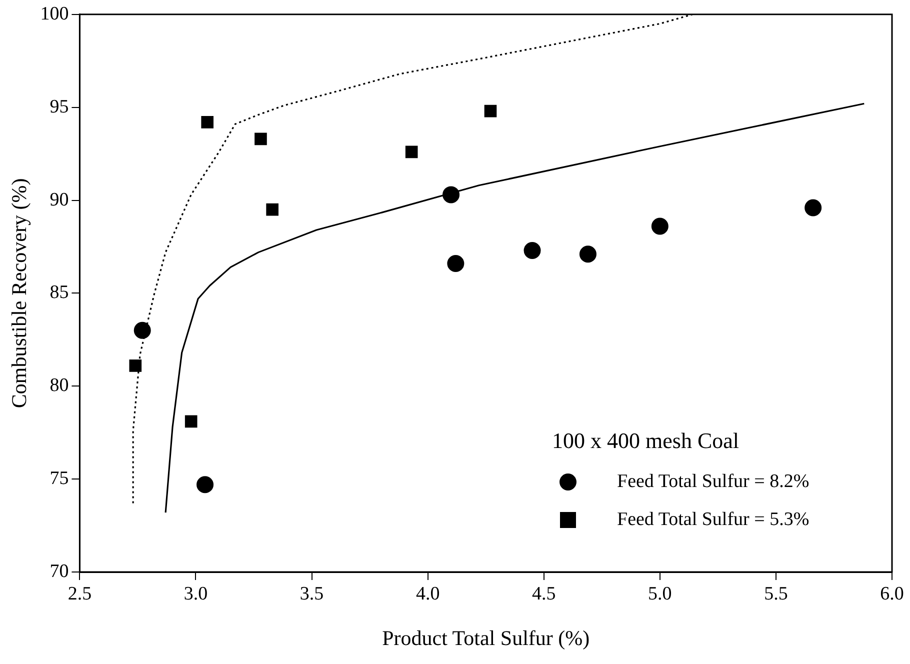 The width and height of the screenshot is (910, 664). I want to click on legend-label: Feed Total Sulfur = 8.2%, so click(713, 481).